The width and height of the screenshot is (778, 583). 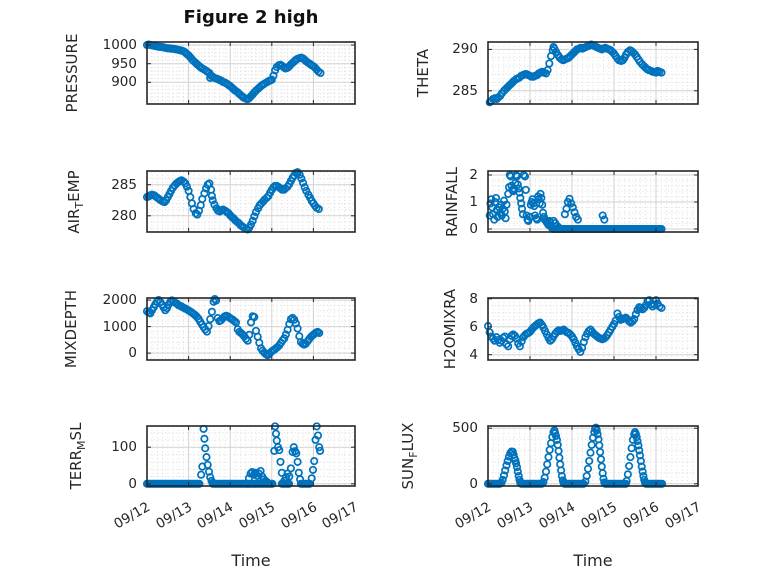 I want to click on terrmsl-ylabel-text-2: SL, so click(x=76, y=431).